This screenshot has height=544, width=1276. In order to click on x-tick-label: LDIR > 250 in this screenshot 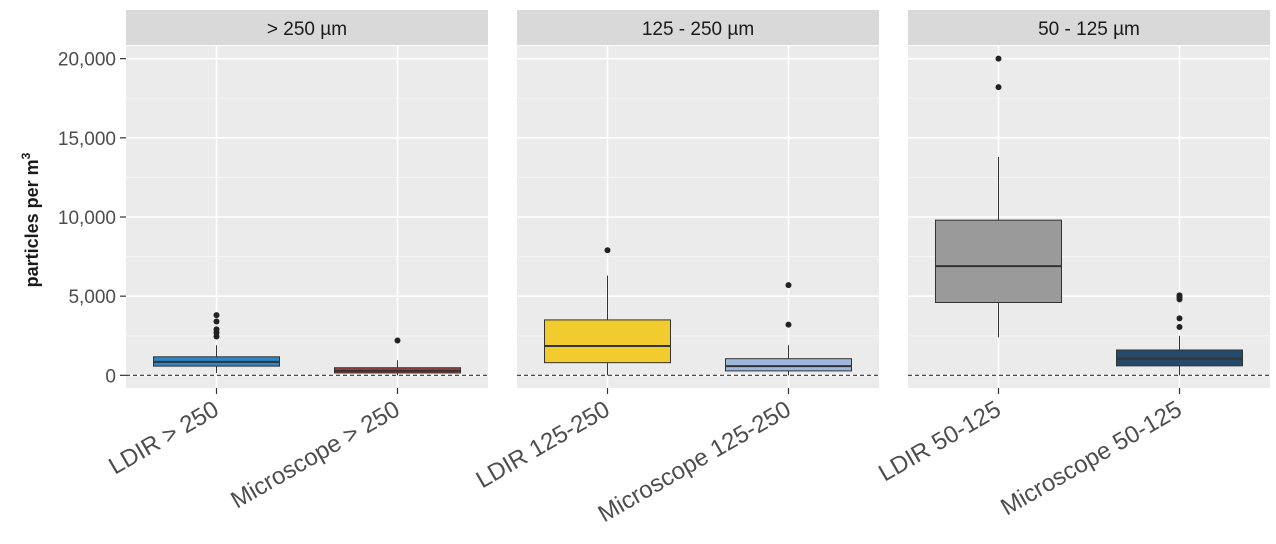, I will do `click(163, 438)`.